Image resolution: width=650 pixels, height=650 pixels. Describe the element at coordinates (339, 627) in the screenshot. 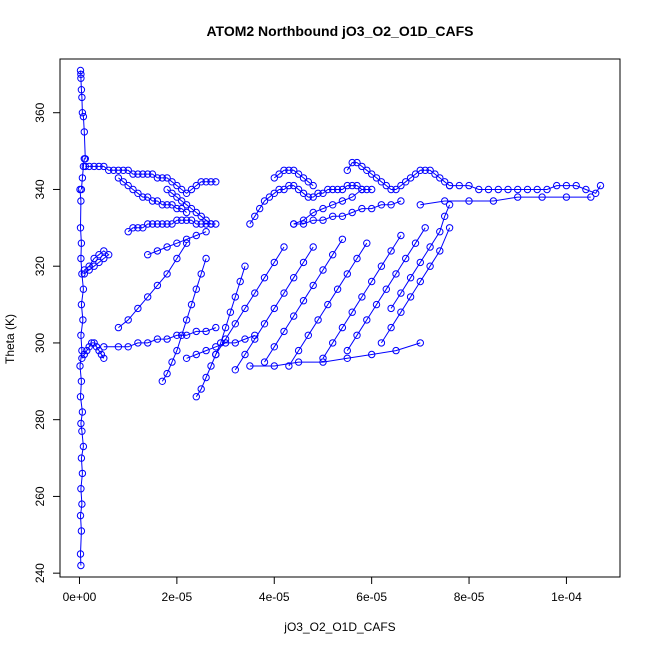

I see `x-axis-label: jO3_O2_O1D_CAFS` at that location.